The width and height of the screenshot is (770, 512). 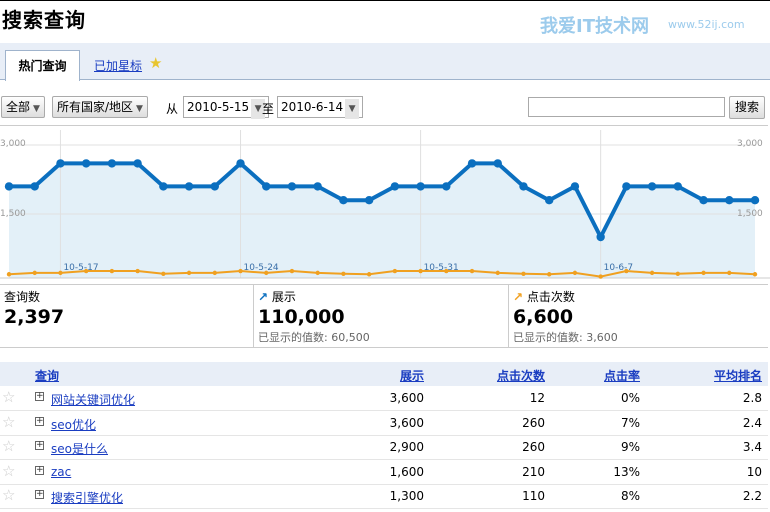 What do you see at coordinates (630, 496) in the screenshot?
I see `ctr-cell: 8%` at bounding box center [630, 496].